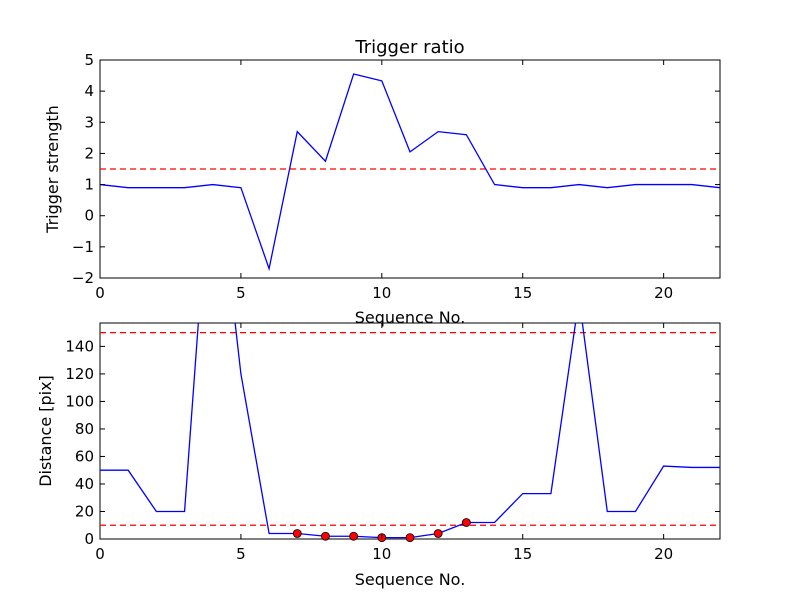 This screenshot has height=600, width=800. I want to click on y-axis-label: Trigger strength, so click(52, 169).